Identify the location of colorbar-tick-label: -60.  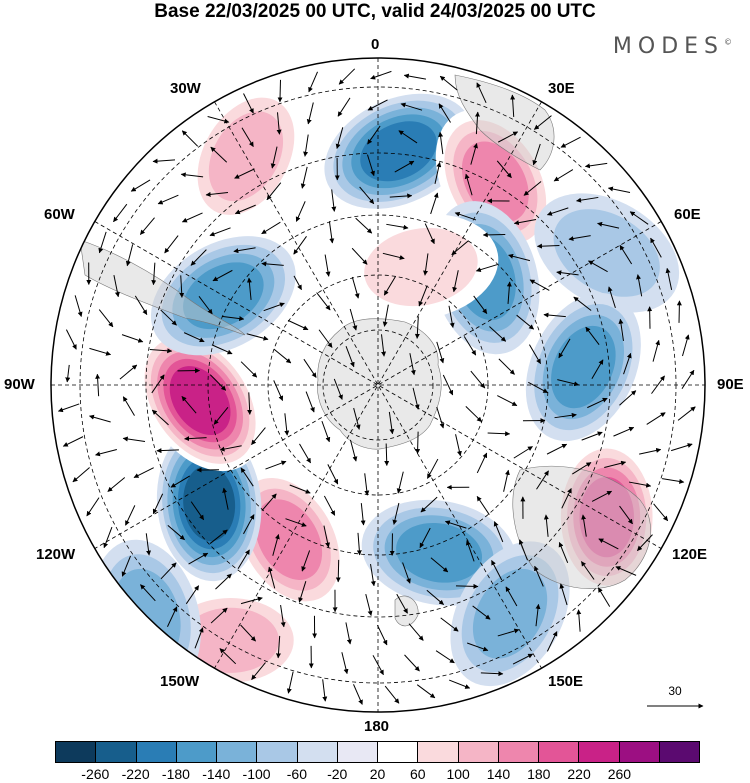
(296, 774).